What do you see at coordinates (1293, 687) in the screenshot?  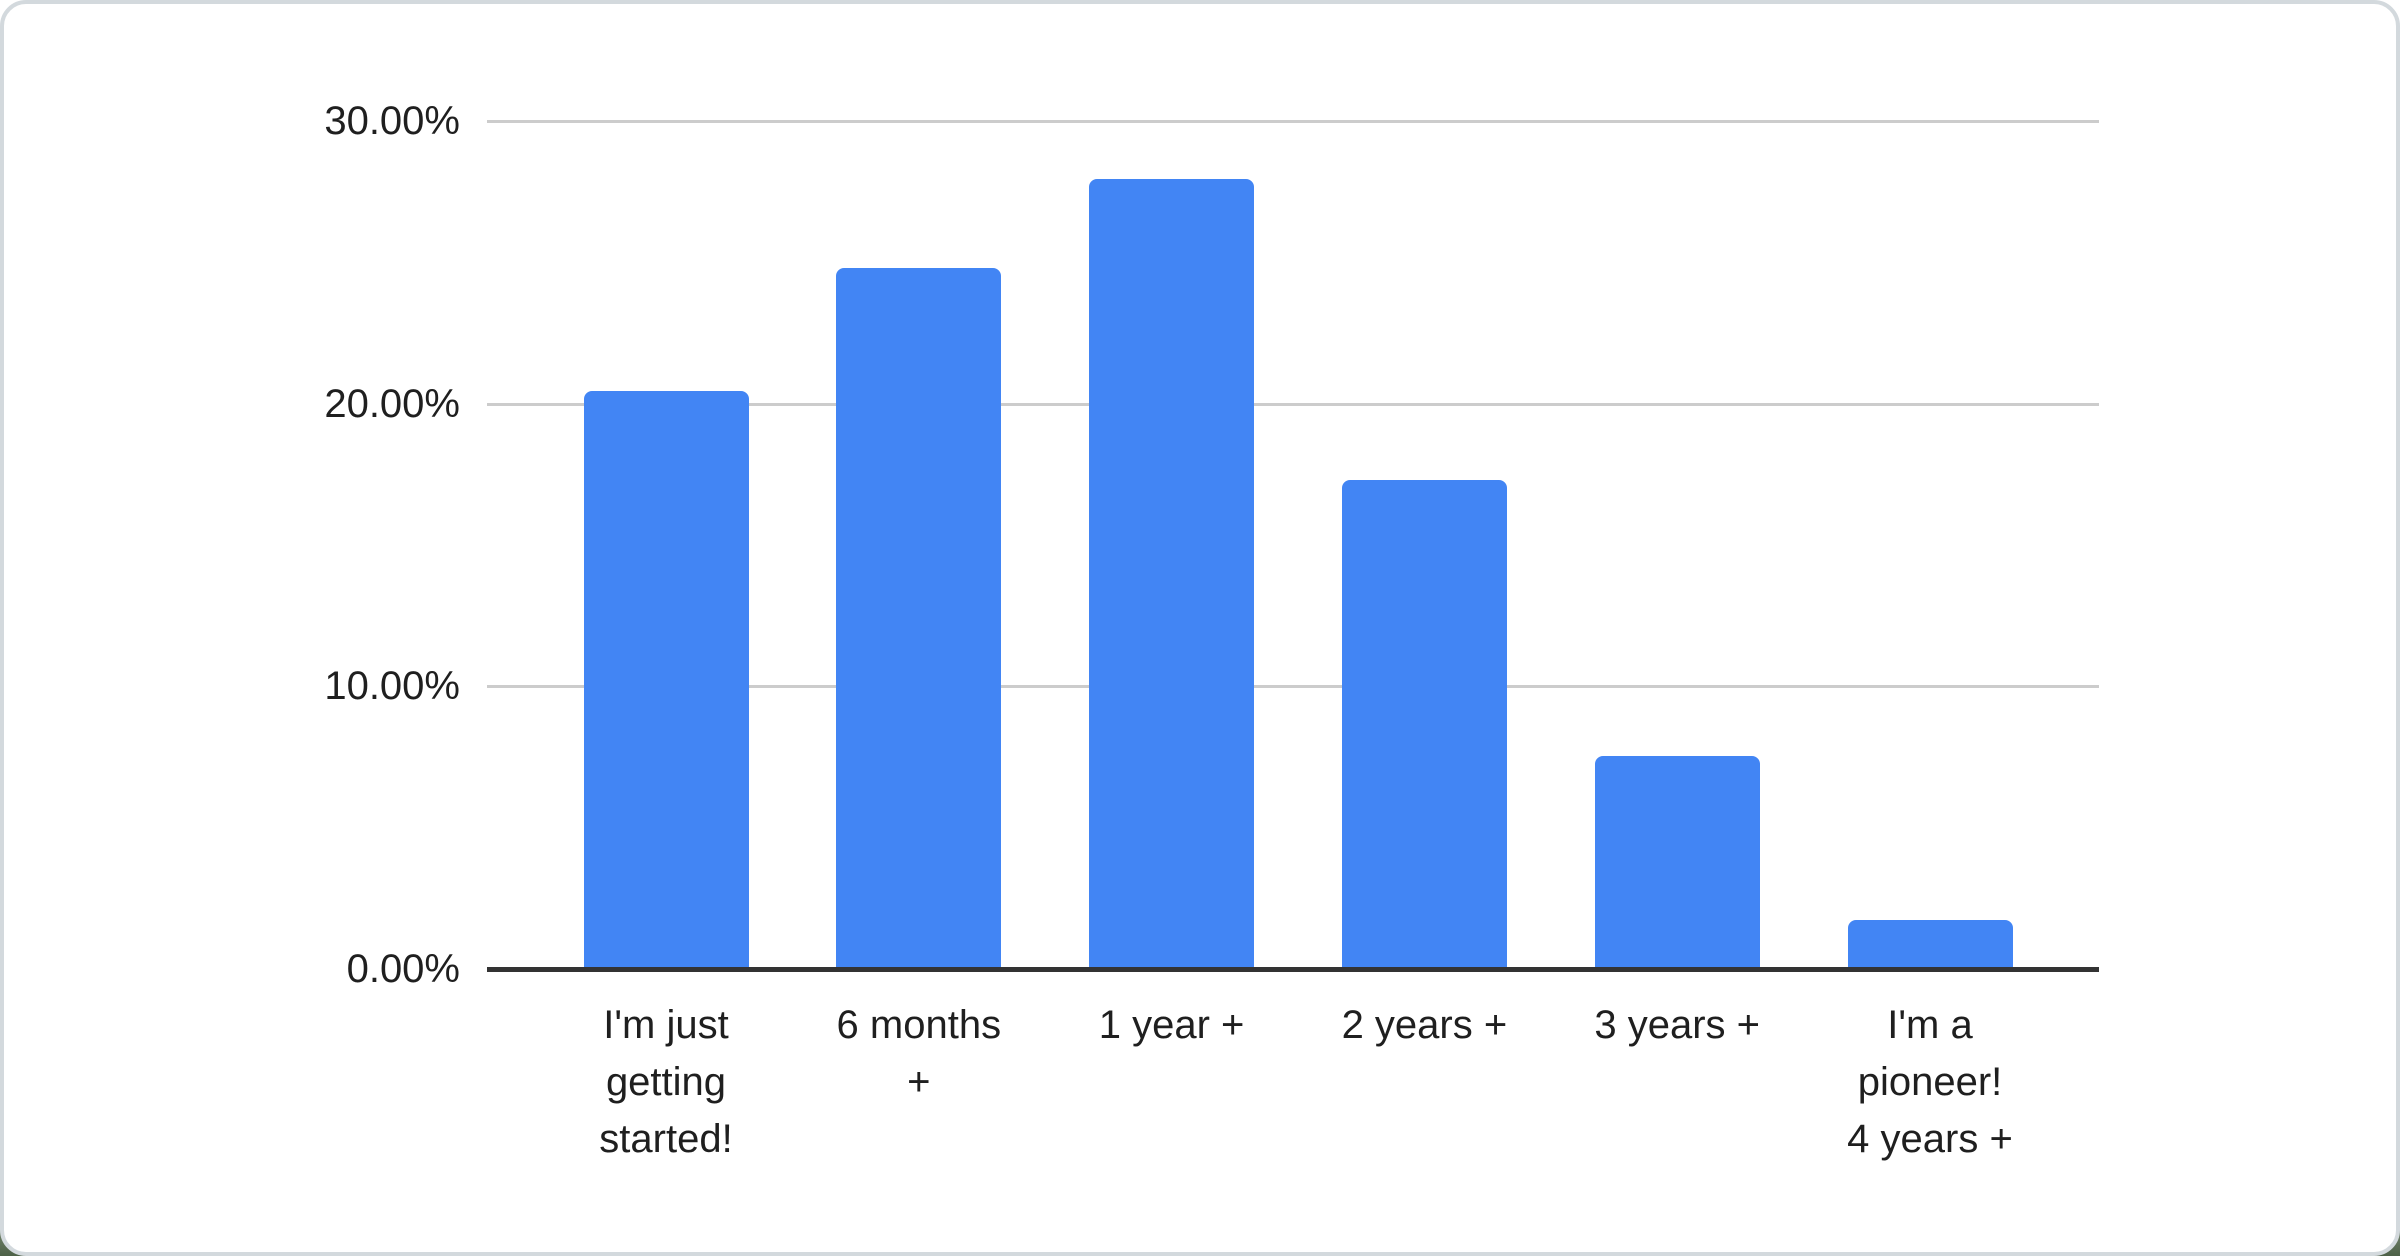 I see `gridline-10pct` at bounding box center [1293, 687].